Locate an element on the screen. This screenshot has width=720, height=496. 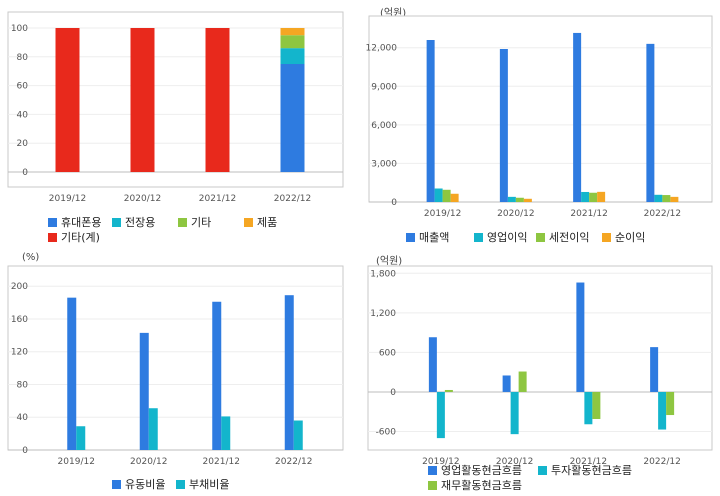
x-tick-label: 2019/12 is located at coordinates (442, 214).